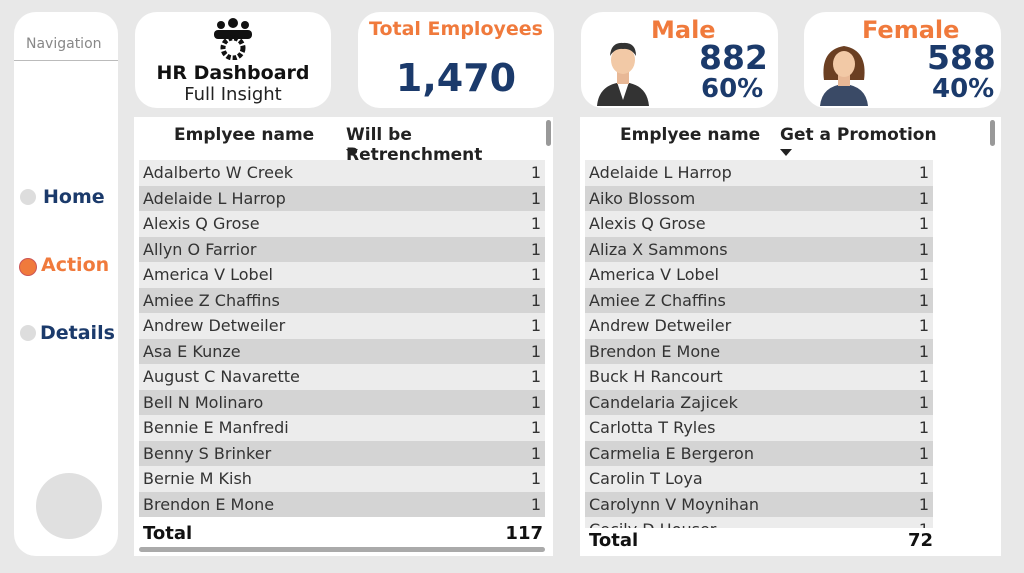 This screenshot has width=1024, height=573. What do you see at coordinates (759, 249) in the screenshot?
I see `table-row: Aliza X Sammons 1` at bounding box center [759, 249].